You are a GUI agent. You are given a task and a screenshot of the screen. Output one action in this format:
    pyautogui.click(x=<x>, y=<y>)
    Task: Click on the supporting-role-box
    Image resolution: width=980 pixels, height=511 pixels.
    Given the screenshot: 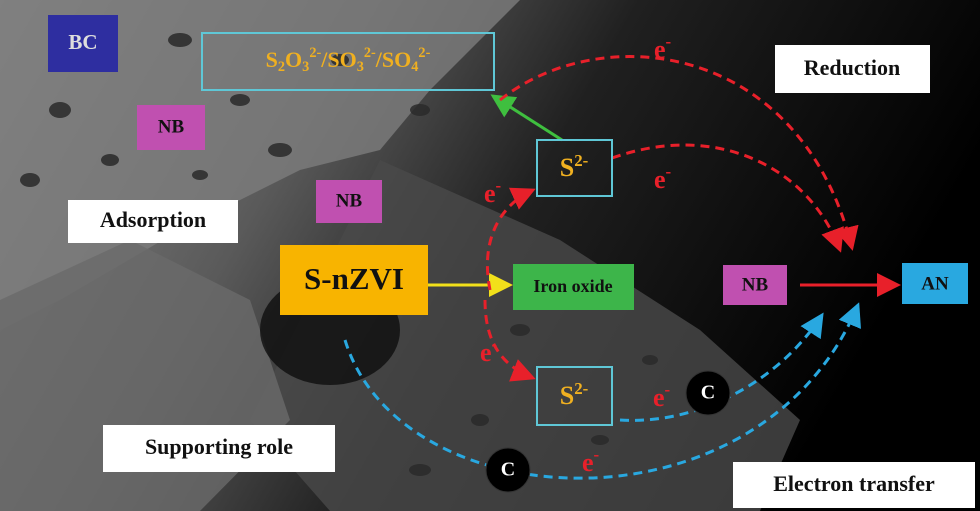 What is the action you would take?
    pyautogui.click(x=219, y=448)
    